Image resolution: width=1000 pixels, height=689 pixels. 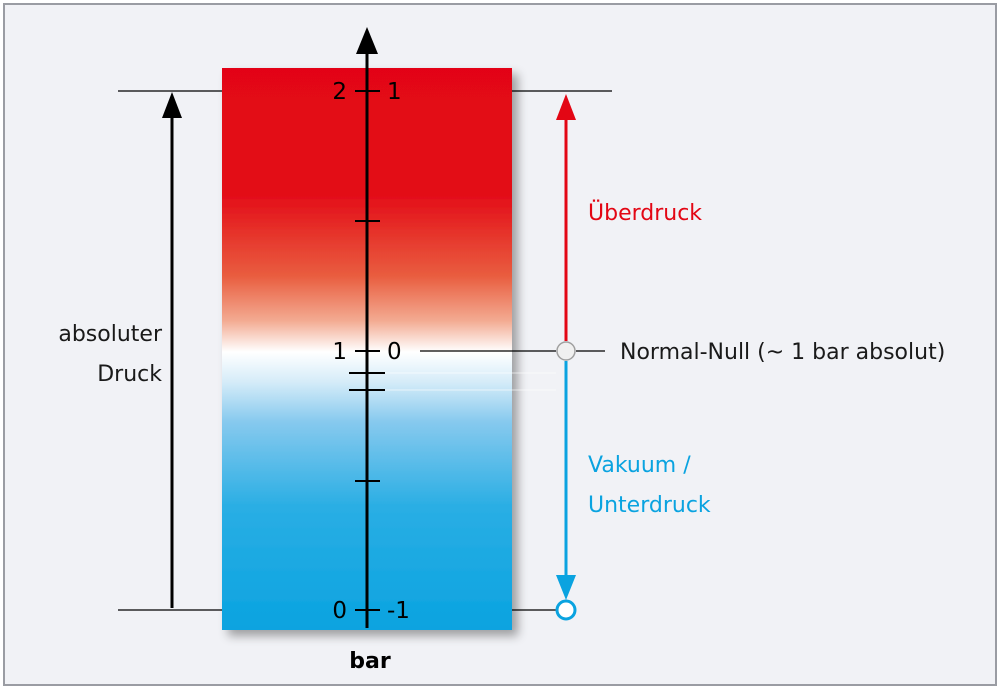 What do you see at coordinates (339, 92) in the screenshot?
I see `absolute-tick-label-top: 2` at bounding box center [339, 92].